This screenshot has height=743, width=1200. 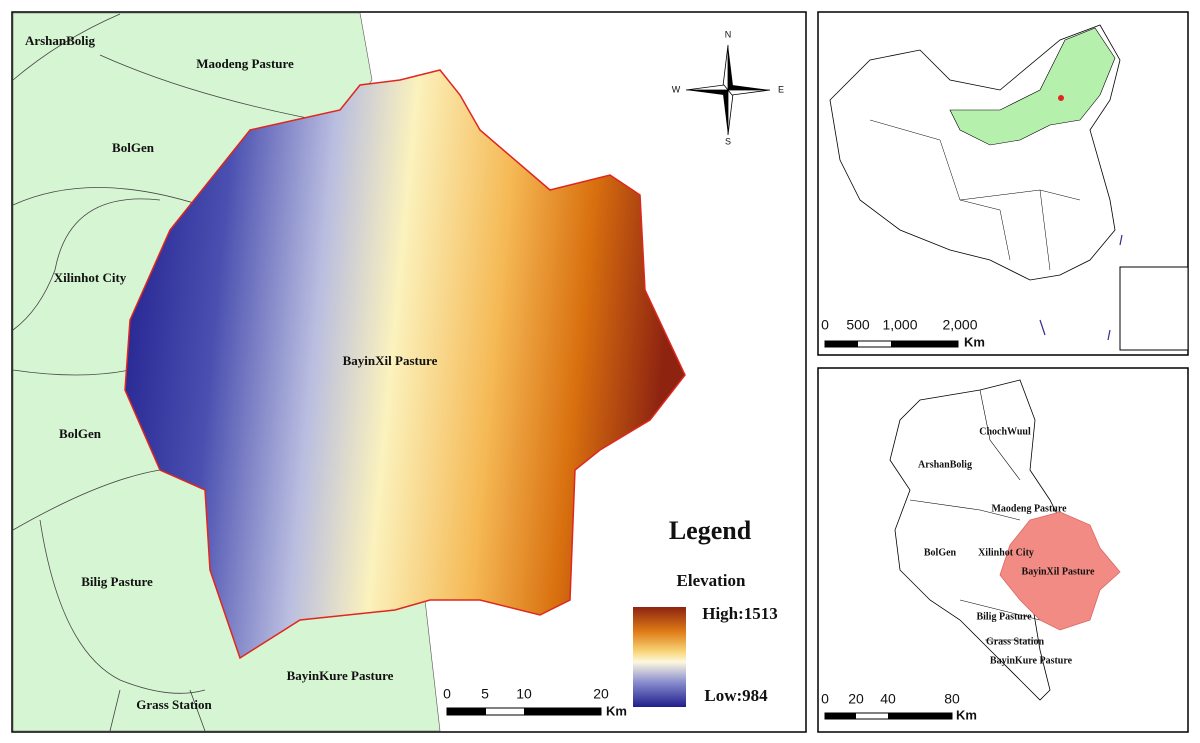 What do you see at coordinates (1061, 98) in the screenshot?
I see `study-location` at bounding box center [1061, 98].